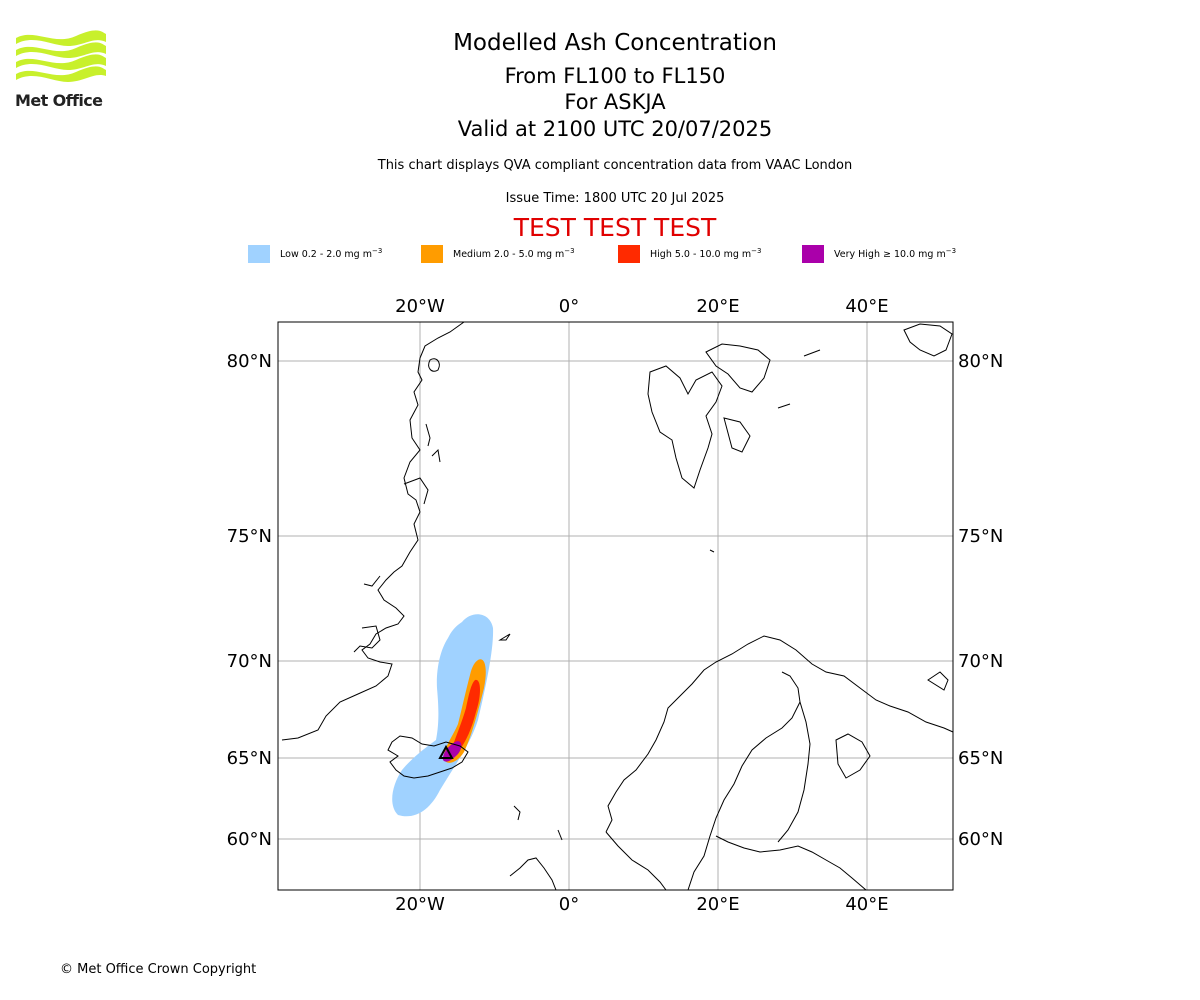 The height and width of the screenshot is (1000, 1200). What do you see at coordinates (466, 717) in the screenshot?
I see `ash-high` at bounding box center [466, 717].